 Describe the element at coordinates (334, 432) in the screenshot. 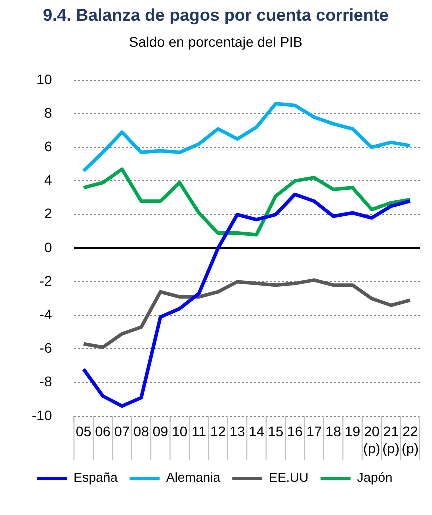

I see `x-tick-label: 18` at that location.